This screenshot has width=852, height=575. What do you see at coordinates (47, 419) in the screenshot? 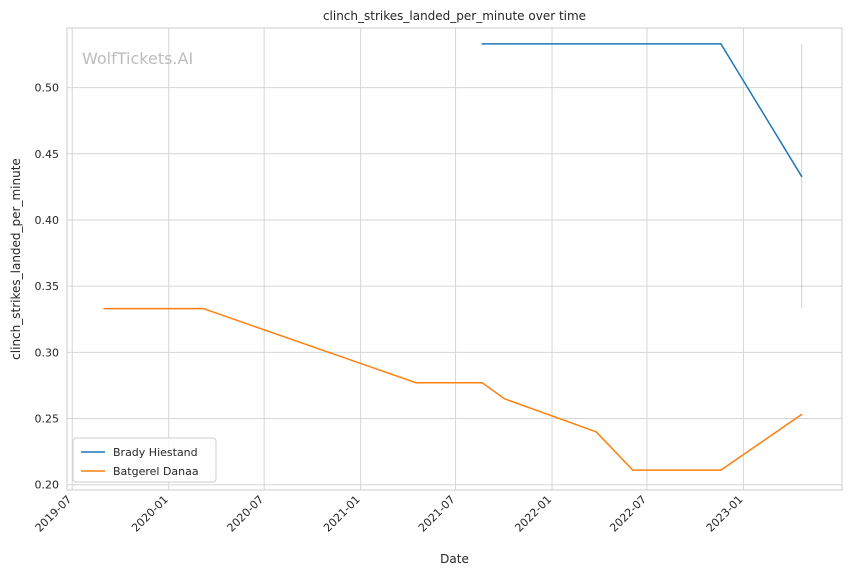
I see `y-tick-label: 0.25` at bounding box center [47, 419].